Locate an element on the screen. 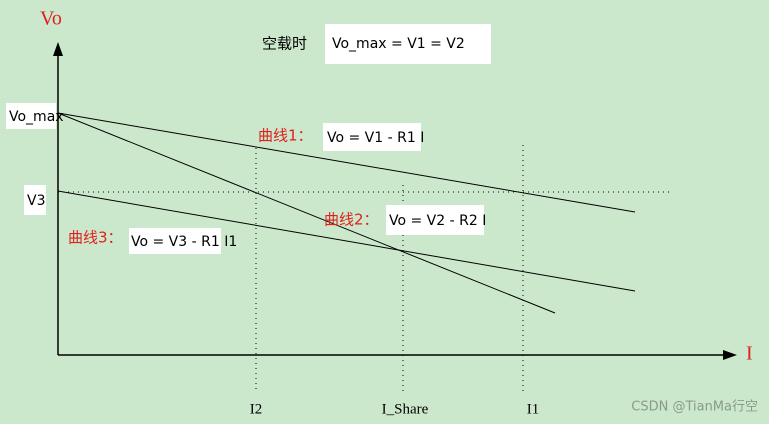 The image size is (769, 424). header-prefix: 空载时 is located at coordinates (284, 44).